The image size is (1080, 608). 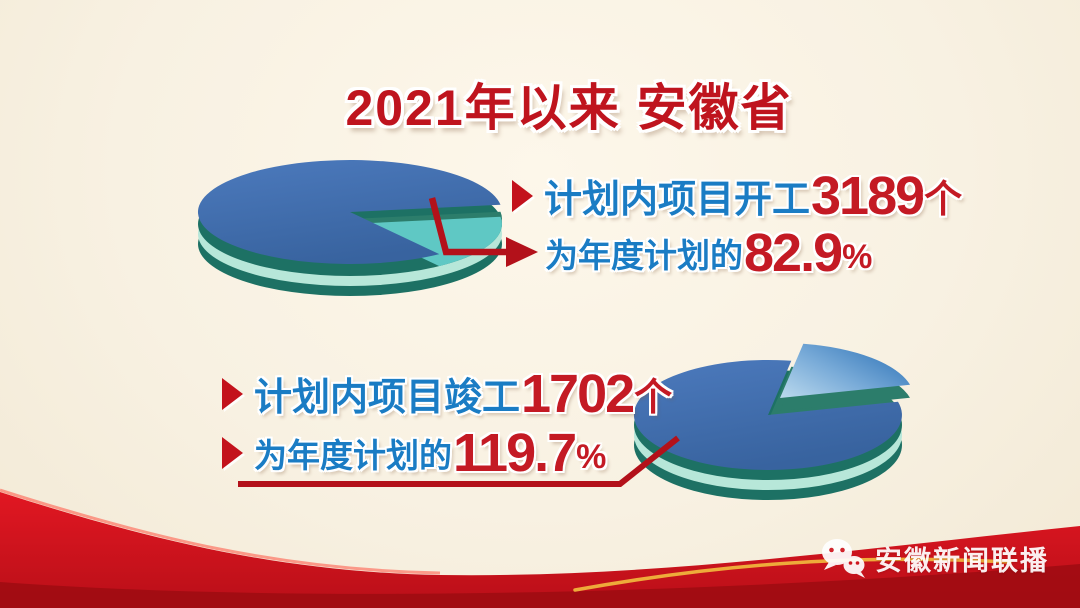 What do you see at coordinates (522, 252) in the screenshot?
I see `callout-arrowhead-icon` at bounding box center [522, 252].